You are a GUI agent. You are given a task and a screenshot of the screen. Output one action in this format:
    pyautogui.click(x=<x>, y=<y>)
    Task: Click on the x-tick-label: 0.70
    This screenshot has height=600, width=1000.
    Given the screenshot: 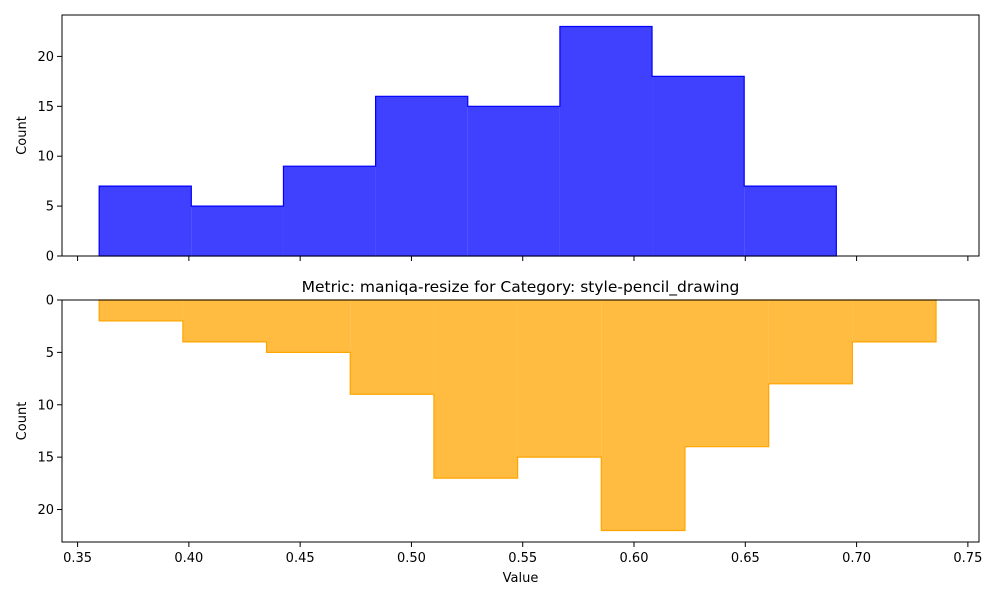 What is the action you would take?
    pyautogui.click(x=856, y=558)
    